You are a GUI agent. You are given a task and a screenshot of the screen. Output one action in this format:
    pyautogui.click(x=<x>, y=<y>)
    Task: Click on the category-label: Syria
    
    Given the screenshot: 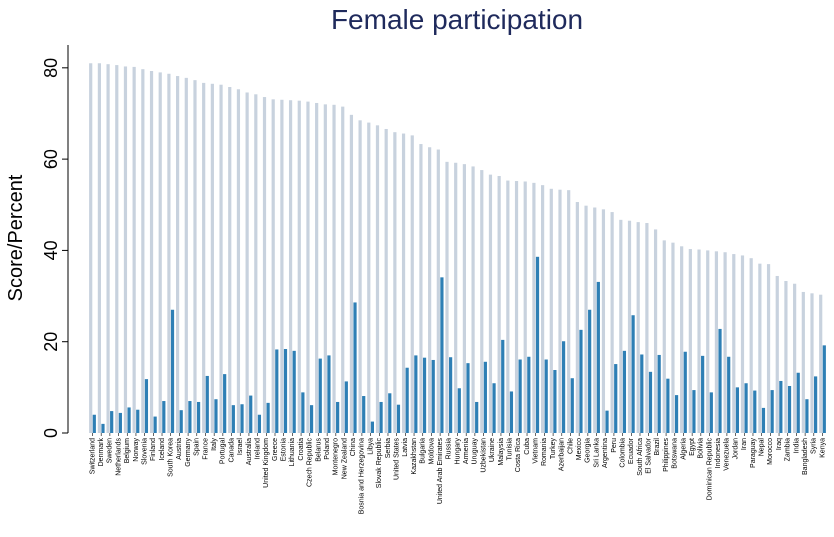 What is the action you would take?
    pyautogui.click(x=814, y=446)
    